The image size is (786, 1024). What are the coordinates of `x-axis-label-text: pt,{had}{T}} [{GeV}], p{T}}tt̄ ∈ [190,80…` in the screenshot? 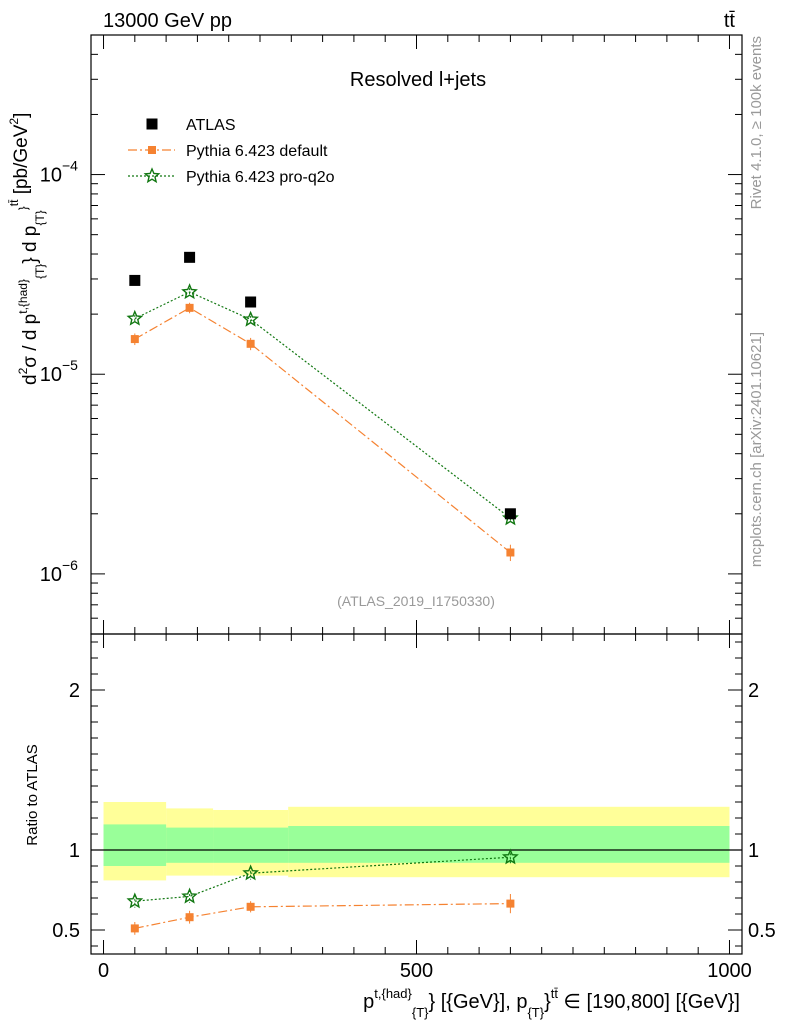 It's located at (551, 1003).